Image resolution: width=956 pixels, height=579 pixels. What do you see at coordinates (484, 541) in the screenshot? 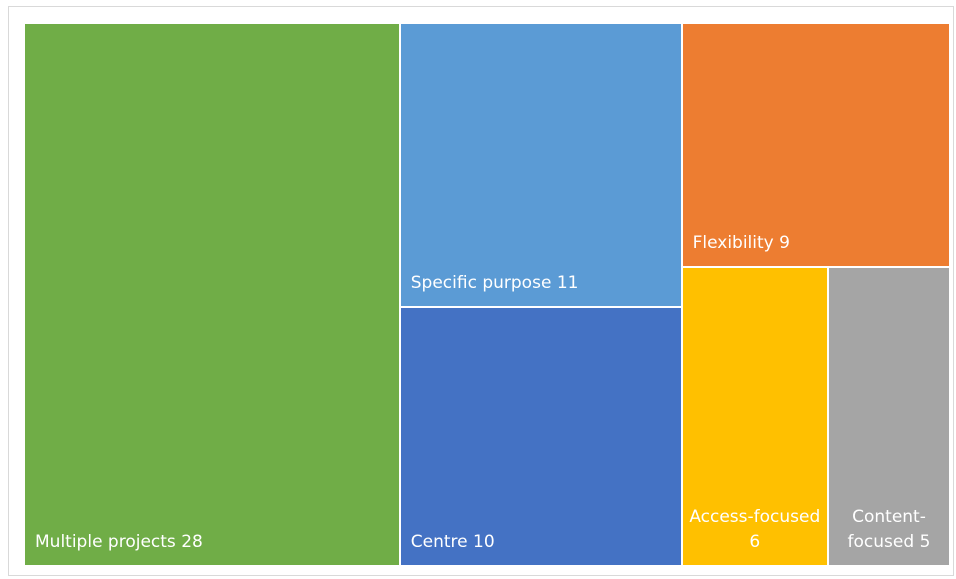
I see `value-label: 10` at bounding box center [484, 541].